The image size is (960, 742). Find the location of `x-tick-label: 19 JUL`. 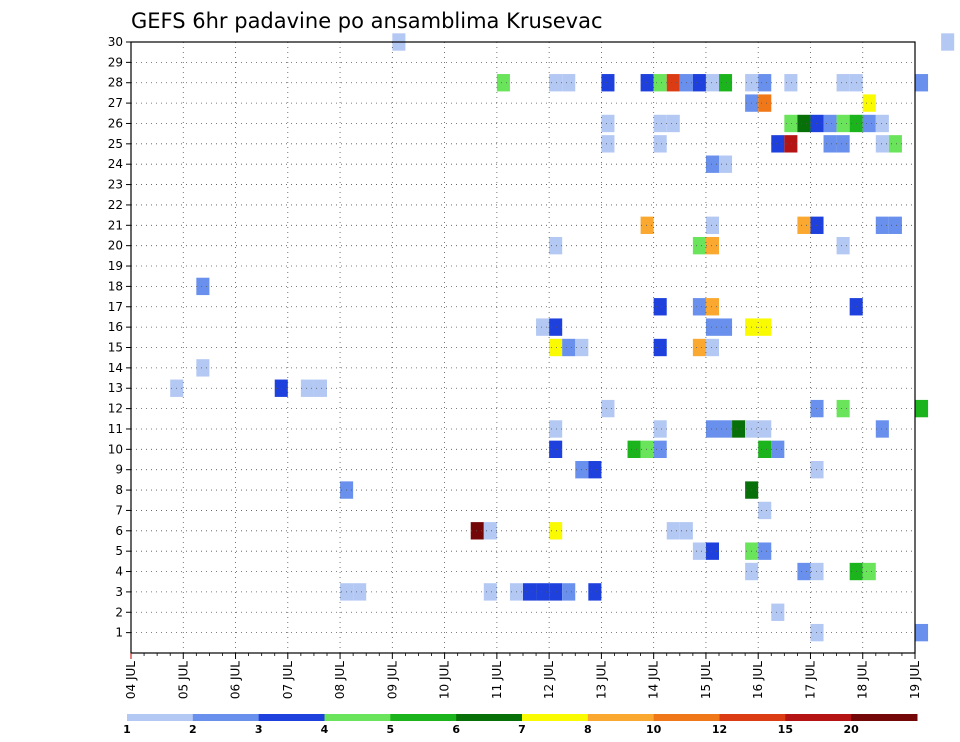

x-tick-label: 19 JUL is located at coordinates (915, 680).